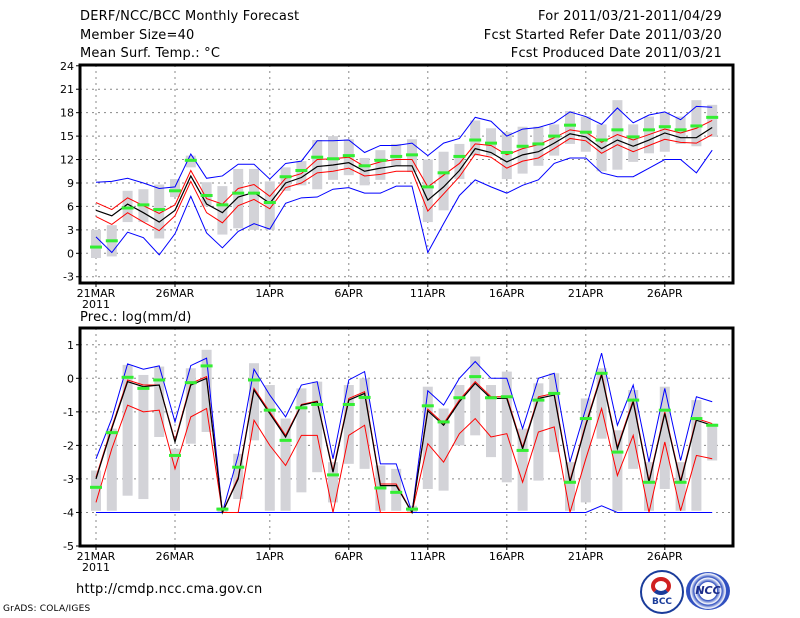 The height and width of the screenshot is (618, 800). I want to click on x-tick-label: 11APR, so click(428, 293).